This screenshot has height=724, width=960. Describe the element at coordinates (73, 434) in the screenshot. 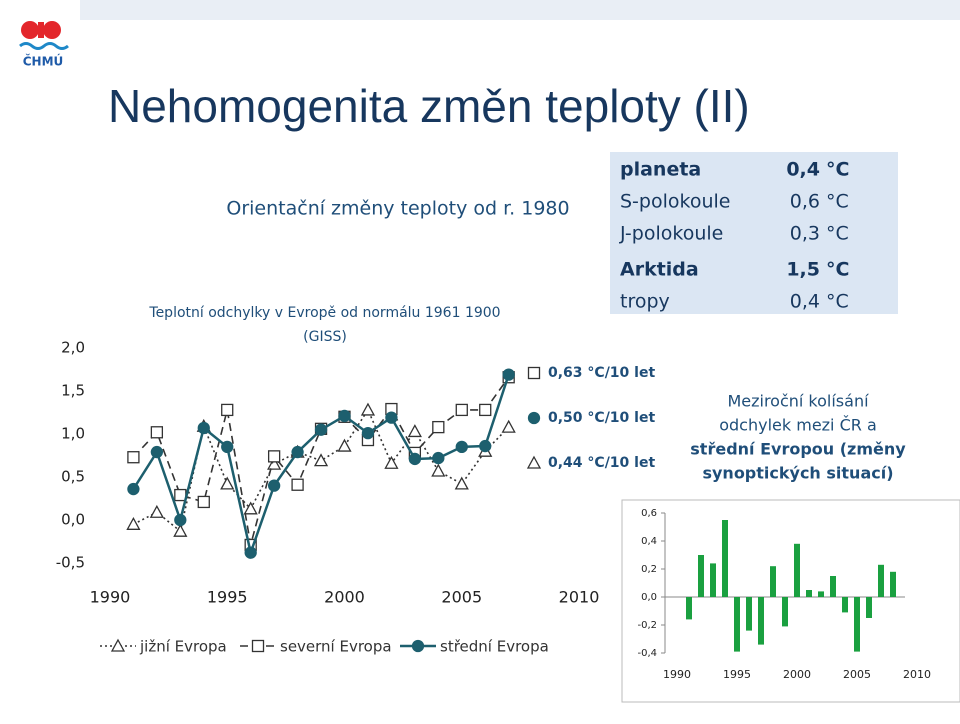

I see `y-tick-label: 1,0` at that location.